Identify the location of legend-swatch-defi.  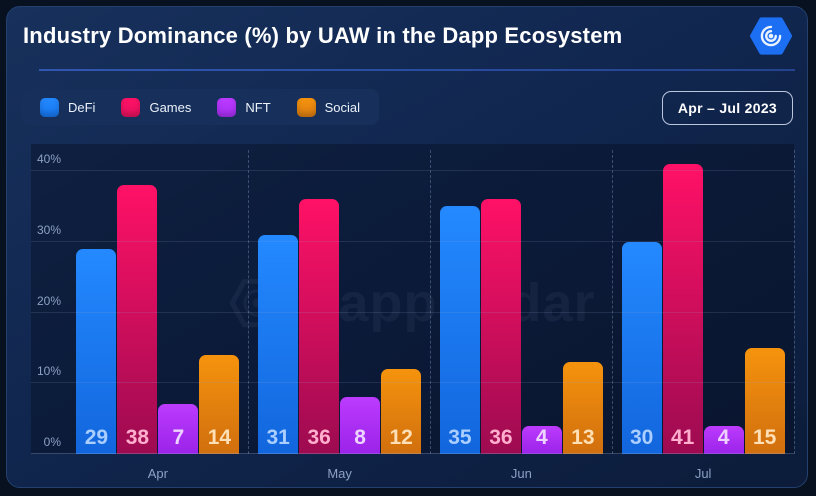
(49, 107).